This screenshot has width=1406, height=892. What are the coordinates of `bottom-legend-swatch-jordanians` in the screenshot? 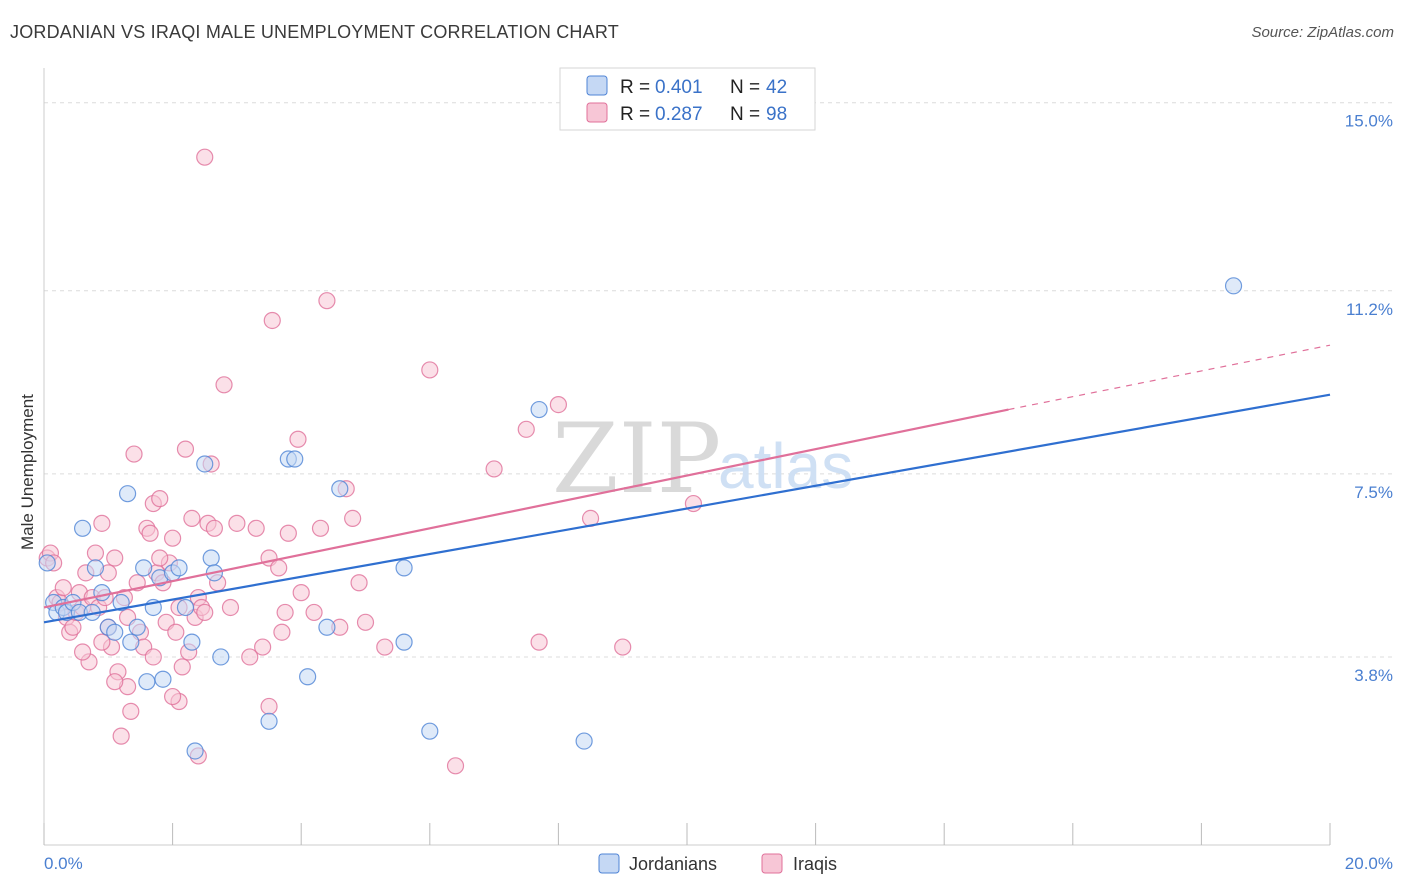 It's located at (609, 863).